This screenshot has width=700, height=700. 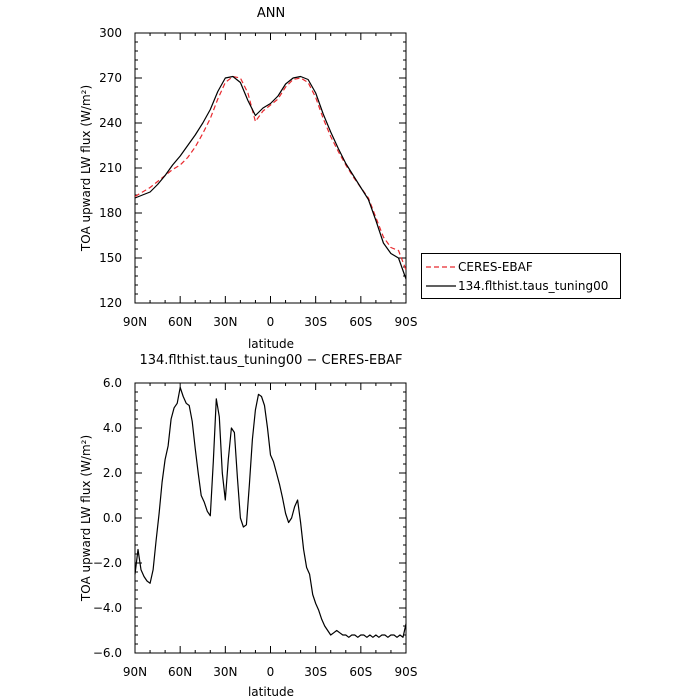 What do you see at coordinates (441, 286) in the screenshot?
I see `legend-swatch-solid-black` at bounding box center [441, 286].